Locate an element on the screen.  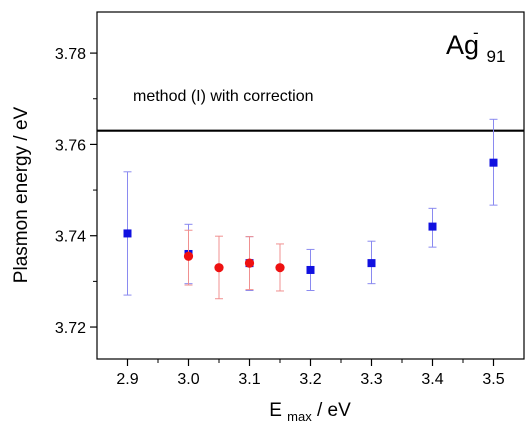
x-tick-label: 3.0 is located at coordinates (188, 379).